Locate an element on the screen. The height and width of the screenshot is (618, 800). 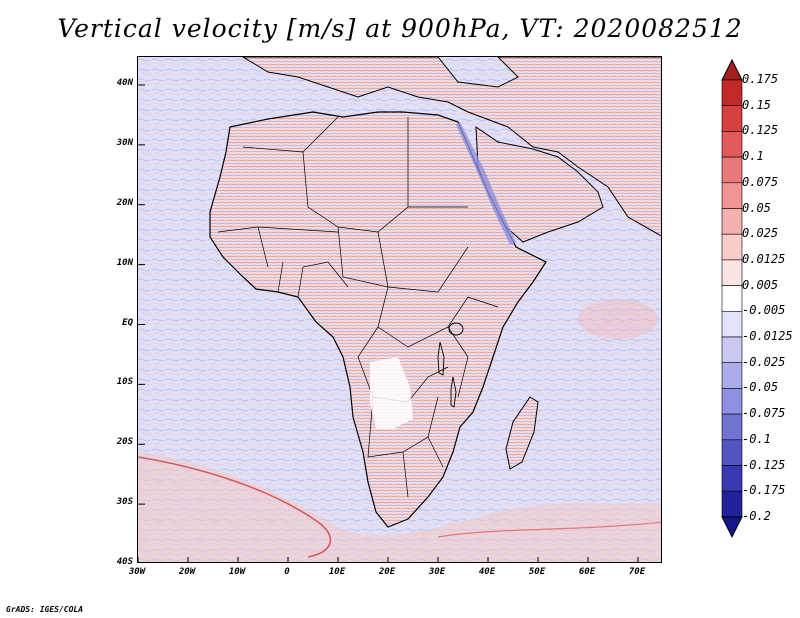
colorbar-min-arrow is located at coordinates (732, 527).